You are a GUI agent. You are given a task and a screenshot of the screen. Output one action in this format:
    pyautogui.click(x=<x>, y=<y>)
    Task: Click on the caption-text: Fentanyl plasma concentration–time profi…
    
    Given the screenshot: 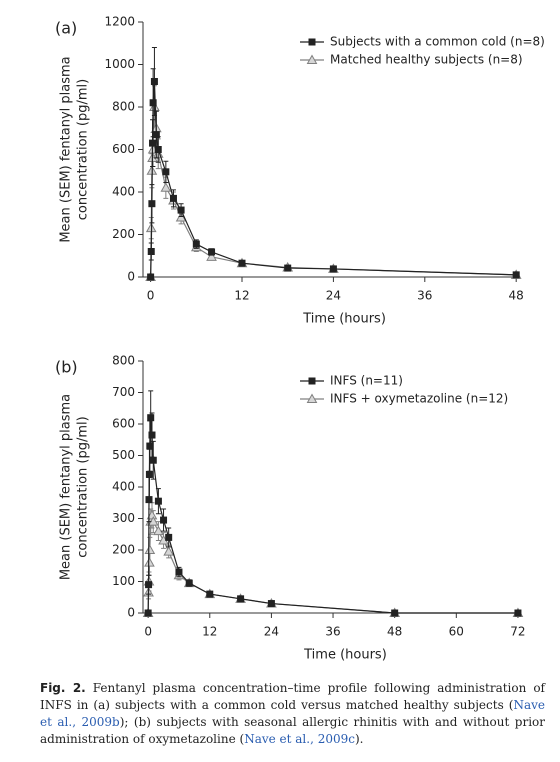 What is the action you would take?
    pyautogui.click(x=292, y=696)
    